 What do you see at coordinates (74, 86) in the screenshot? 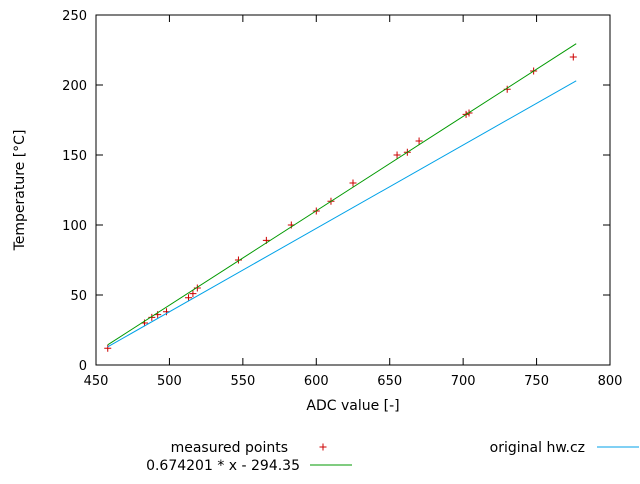
I see `y-tick-label: 200` at bounding box center [74, 86].